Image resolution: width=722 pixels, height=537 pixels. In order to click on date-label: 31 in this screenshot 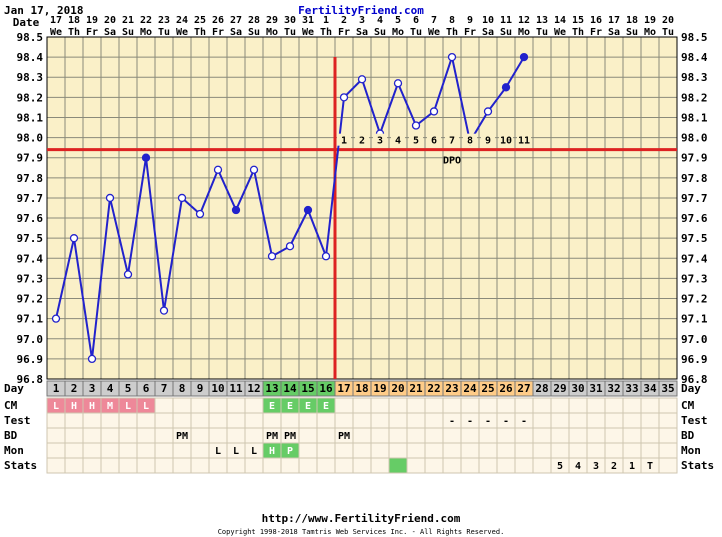, I will do `click(308, 20)`.